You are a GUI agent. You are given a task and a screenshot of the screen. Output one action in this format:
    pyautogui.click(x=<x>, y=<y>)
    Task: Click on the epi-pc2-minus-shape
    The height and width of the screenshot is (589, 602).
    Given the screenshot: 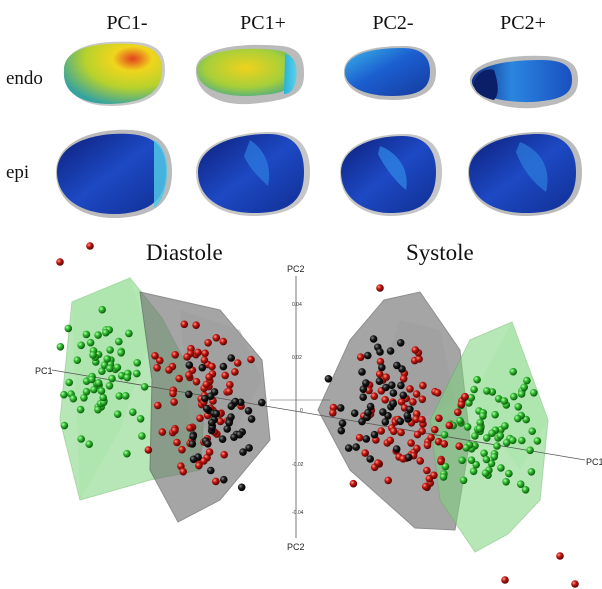 What is the action you would take?
    pyautogui.click(x=391, y=175)
    